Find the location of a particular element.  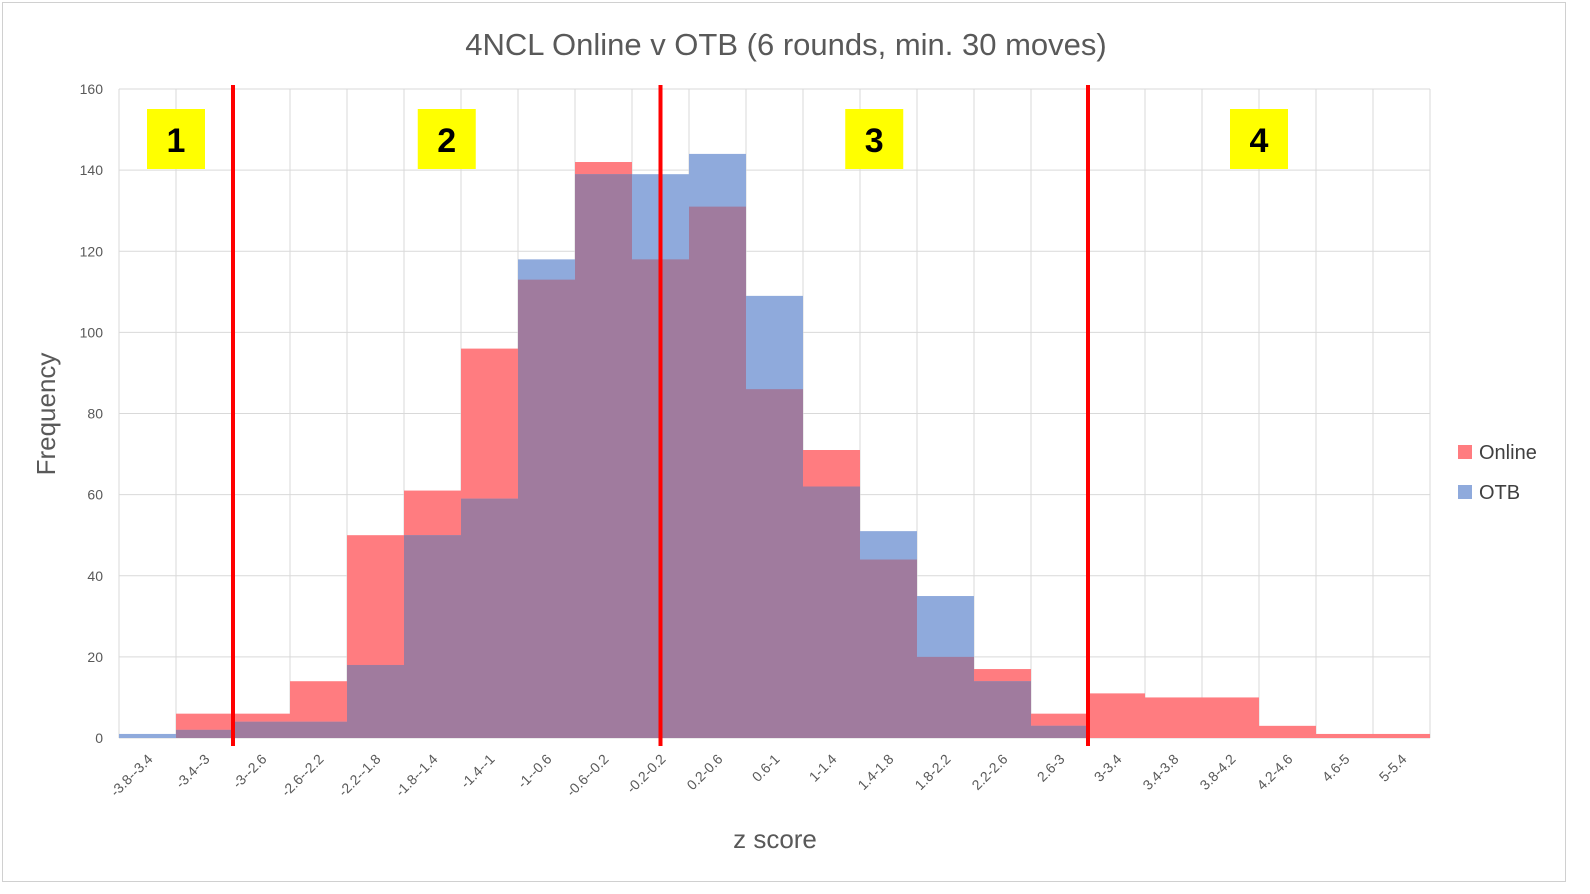

x-tick-label: -3.8--3.4 is located at coordinates (131, 775).